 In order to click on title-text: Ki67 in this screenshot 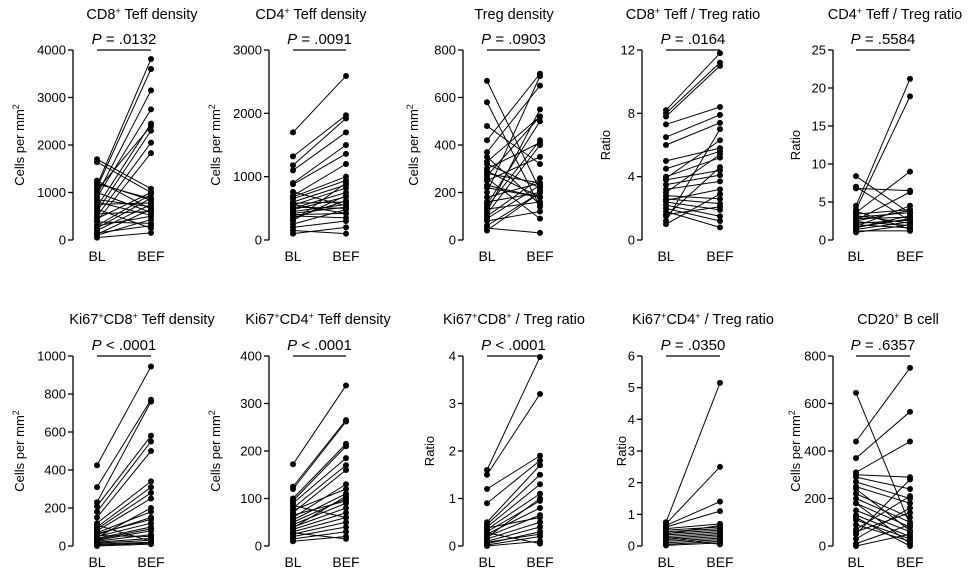, I will do `click(259, 320)`.